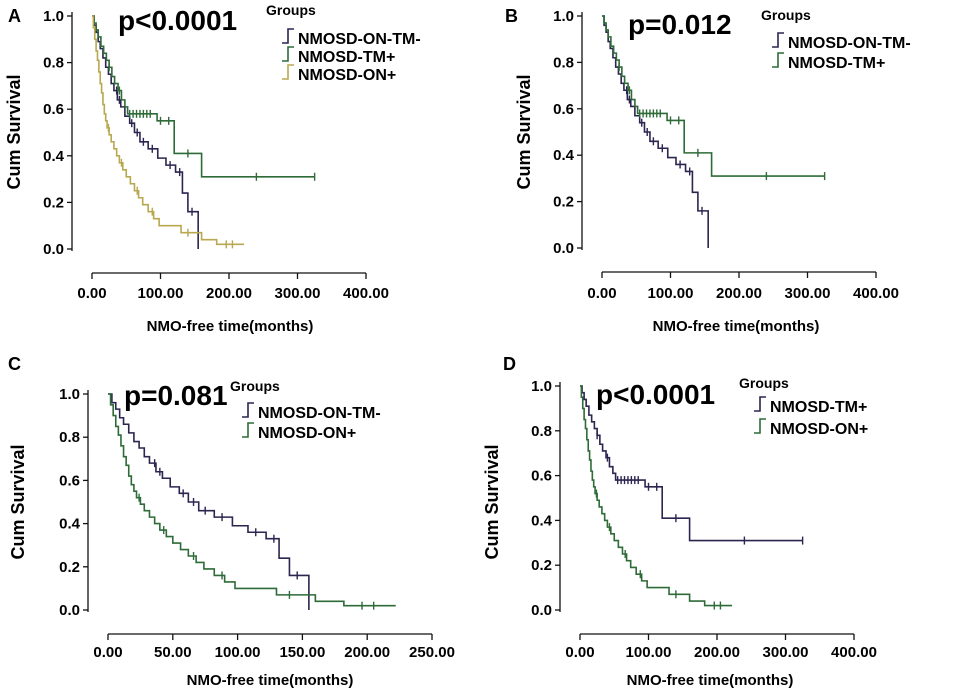 The image size is (965, 692). What do you see at coordinates (680, 24) in the screenshot?
I see `p-value-label: p=0.012` at bounding box center [680, 24].